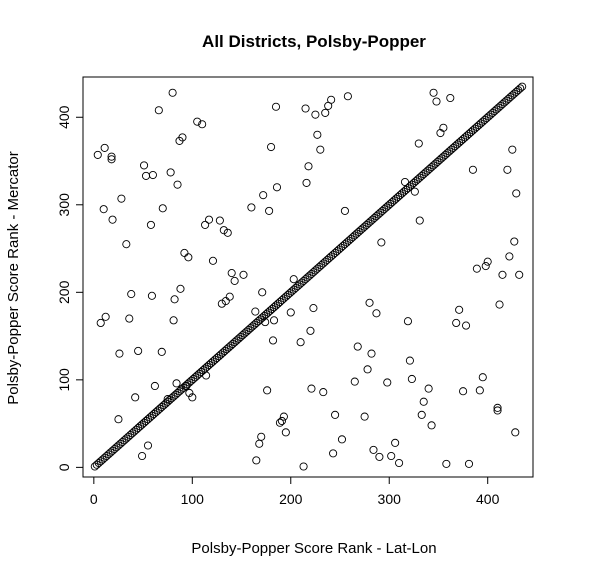 The image size is (589, 577). I want to click on y-tick-label: 0, so click(64, 467).